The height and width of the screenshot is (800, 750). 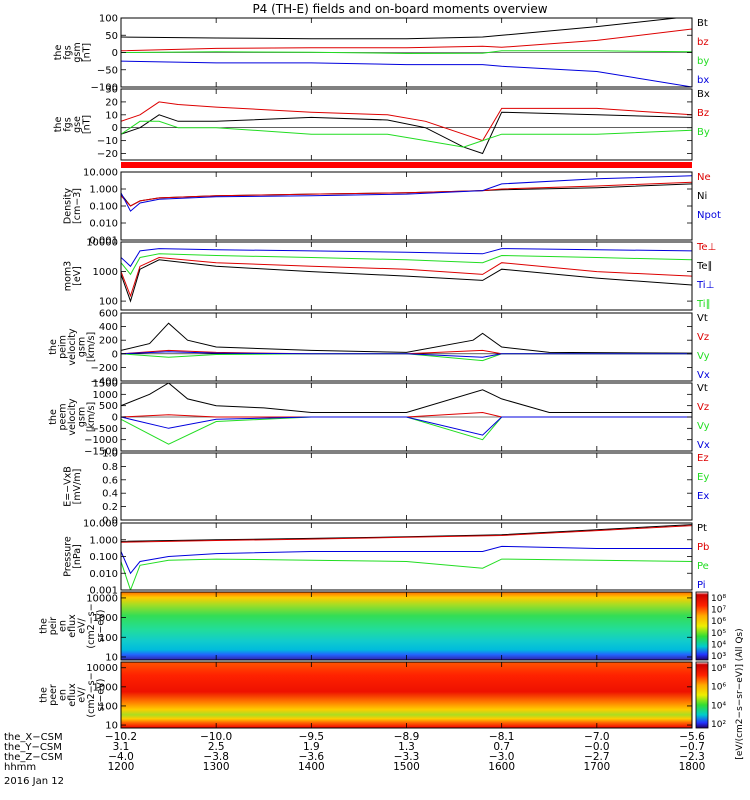 I want to click on colorbar-peir-eflux, so click(x=702, y=626).